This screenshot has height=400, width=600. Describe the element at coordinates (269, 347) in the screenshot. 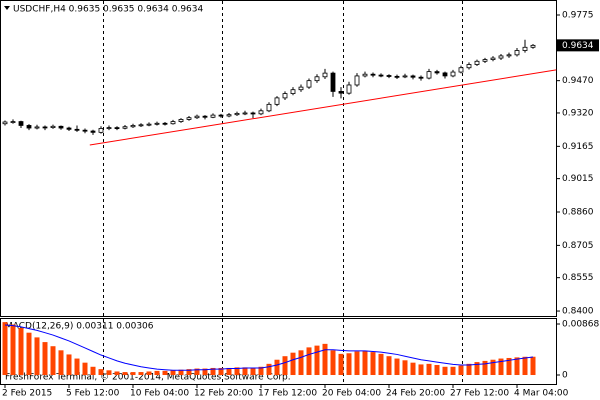

I see `signal-line` at that location.